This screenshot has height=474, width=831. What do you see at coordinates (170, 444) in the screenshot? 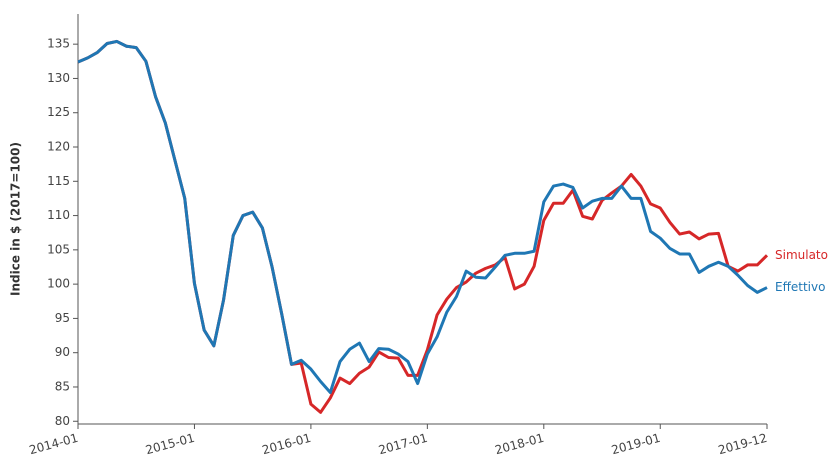
I see `x-tick-label: 2015-01` at bounding box center [170, 444].